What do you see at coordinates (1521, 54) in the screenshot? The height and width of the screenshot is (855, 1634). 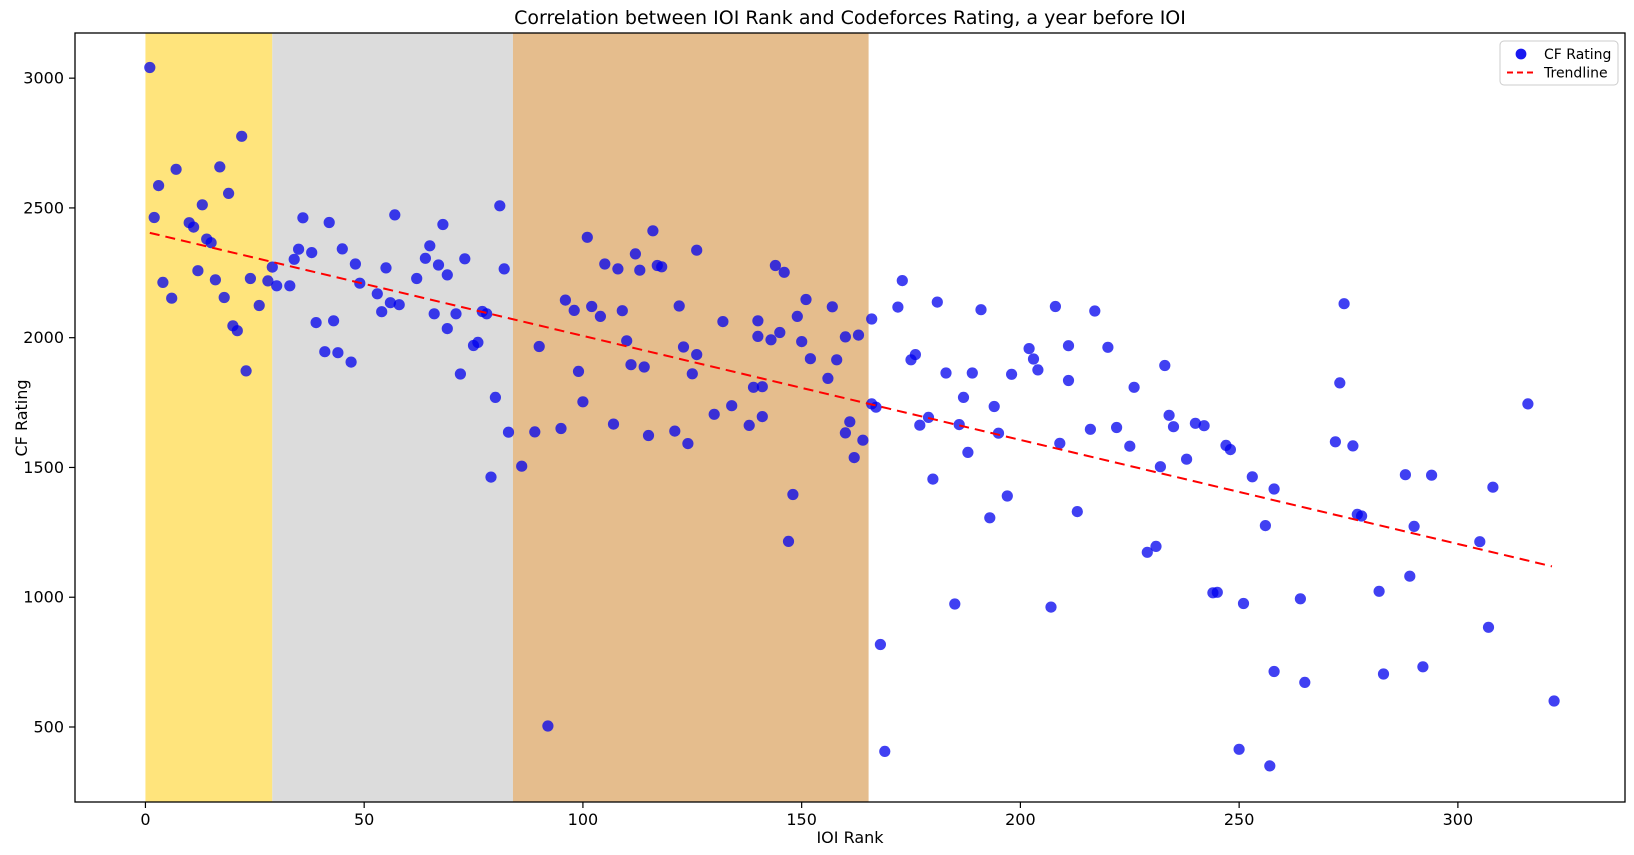 I see `legend-dot-icon` at bounding box center [1521, 54].